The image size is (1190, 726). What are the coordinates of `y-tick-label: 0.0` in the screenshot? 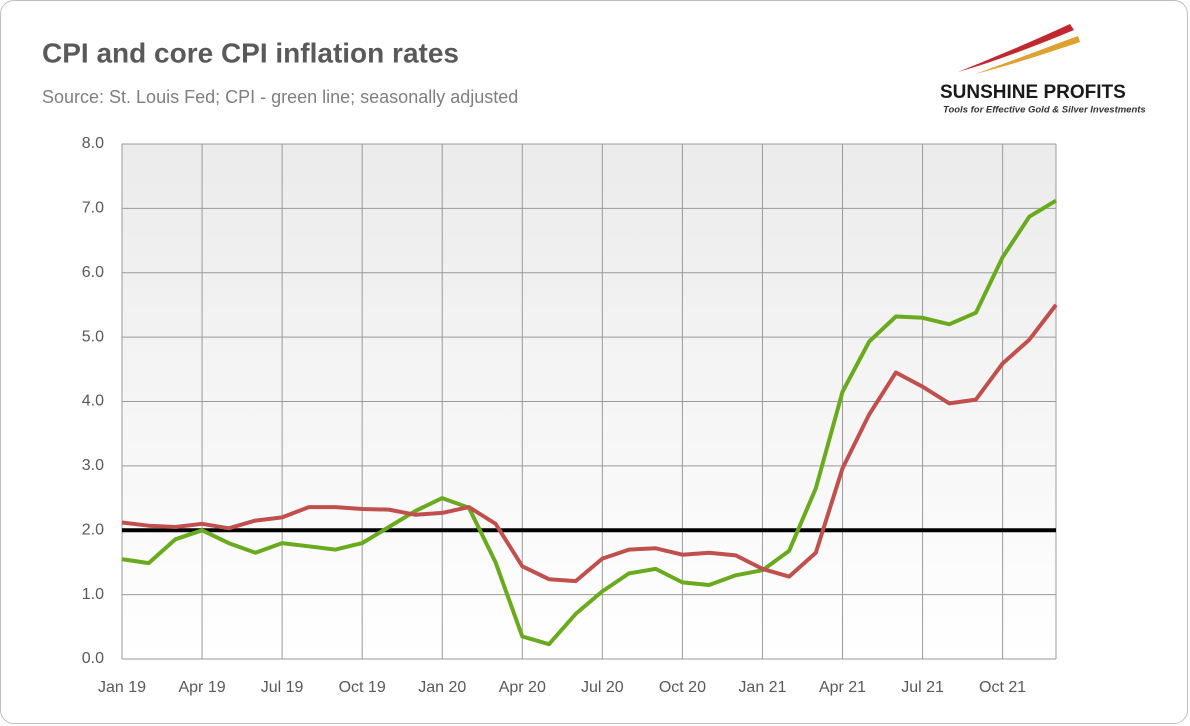 It's located at (93, 658).